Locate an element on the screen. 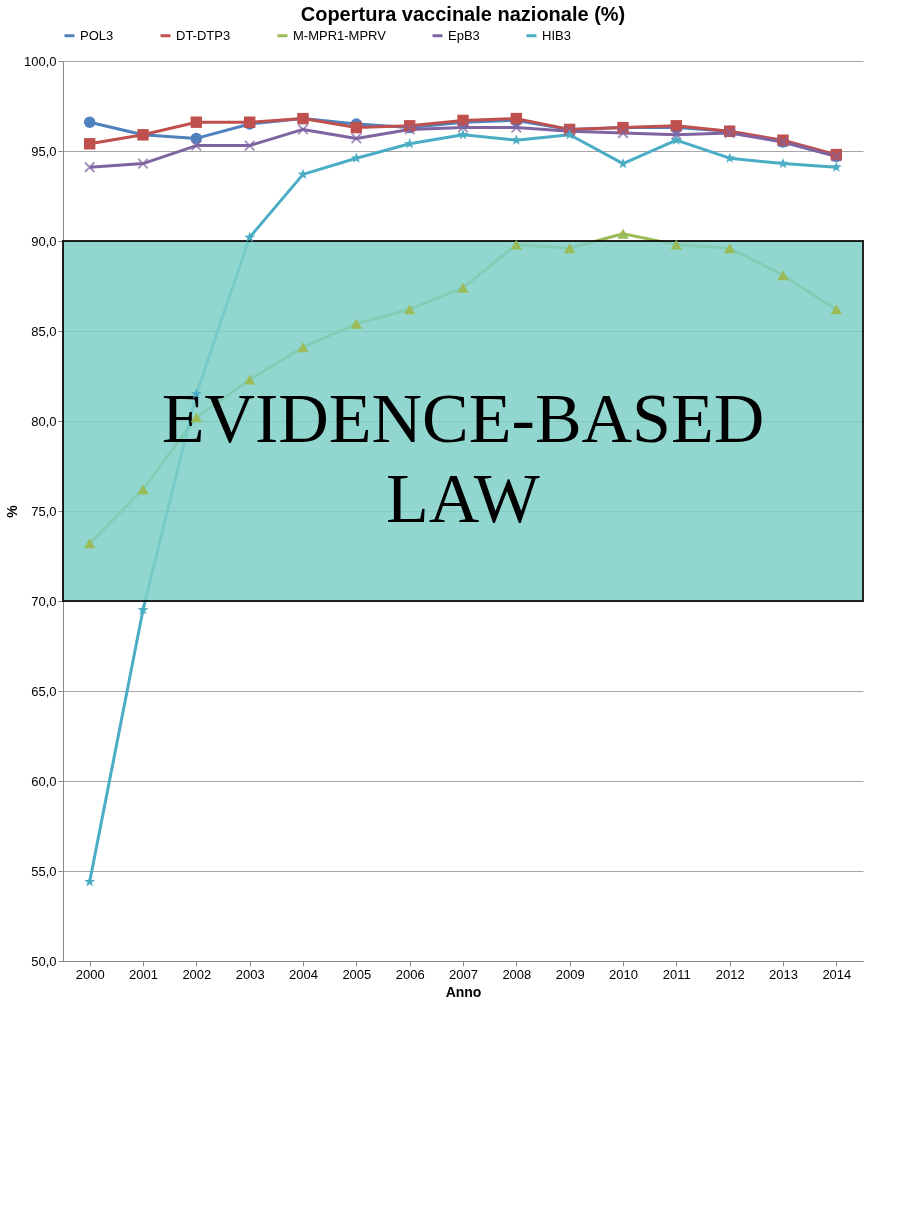 This screenshot has height=1229, width=909. y-tick-label: 70,0 is located at coordinates (44, 601).